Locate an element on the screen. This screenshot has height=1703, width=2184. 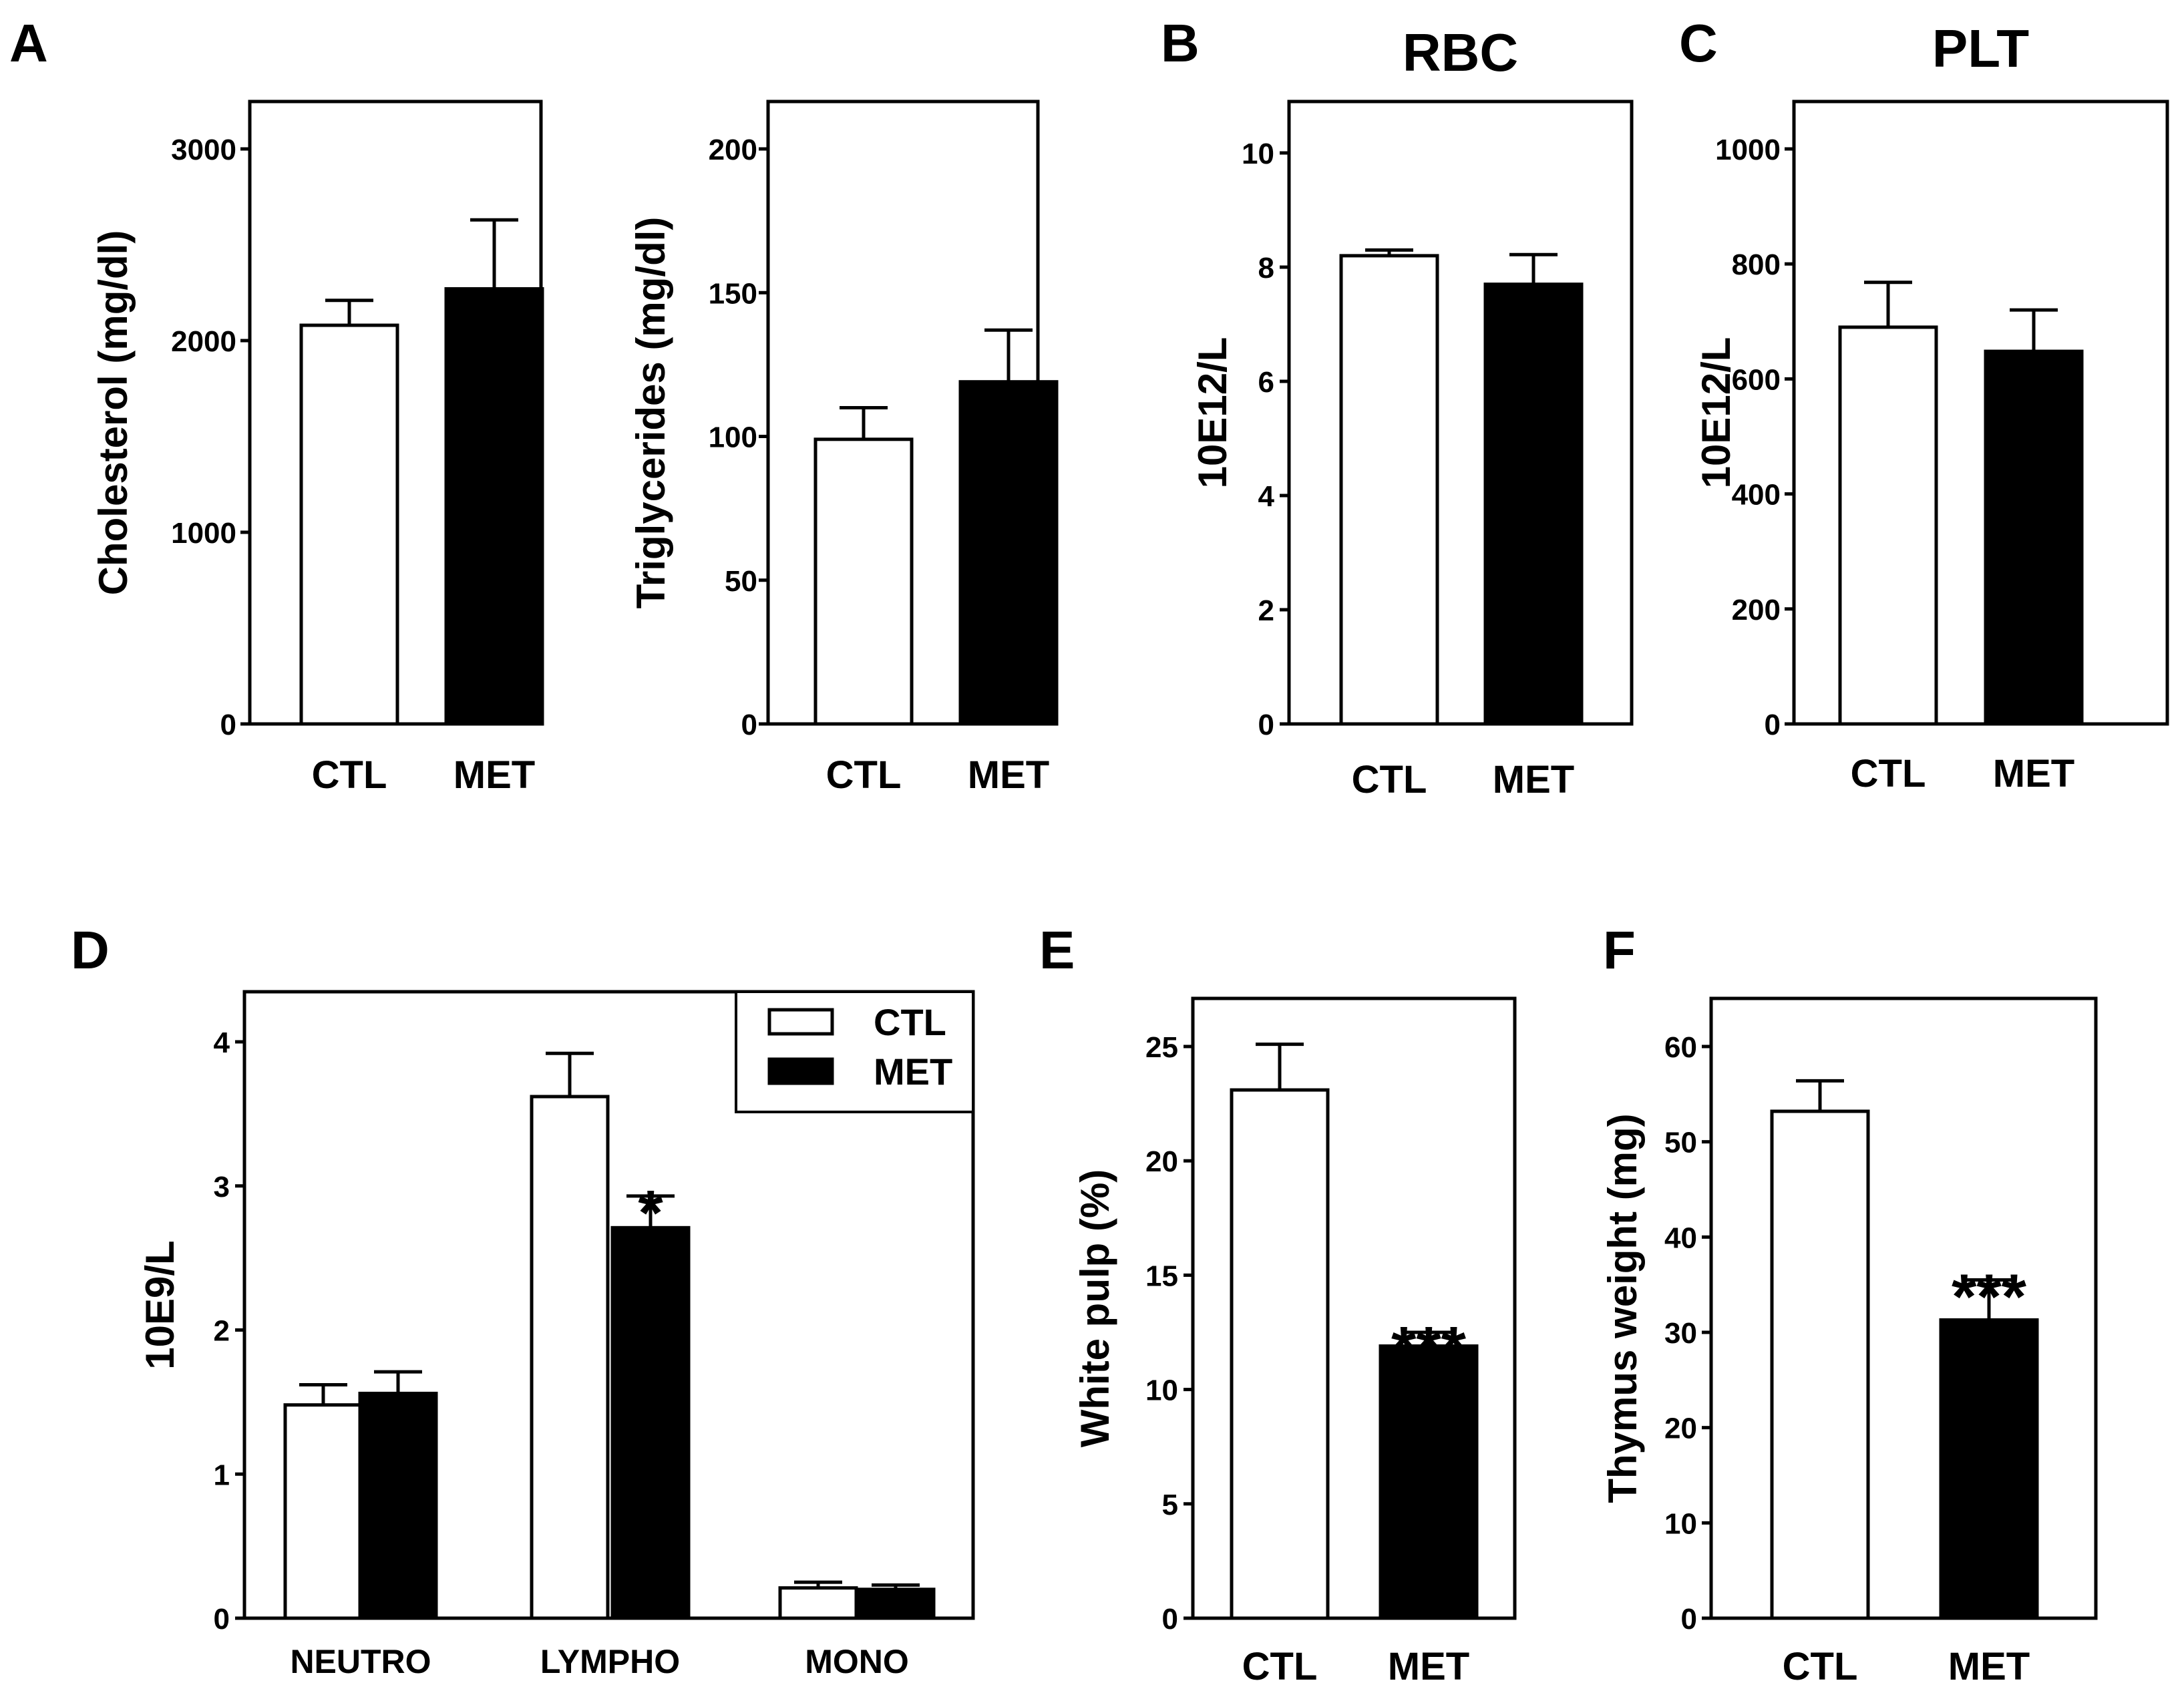
panel-letter-e: E is located at coordinates (1057, 950).